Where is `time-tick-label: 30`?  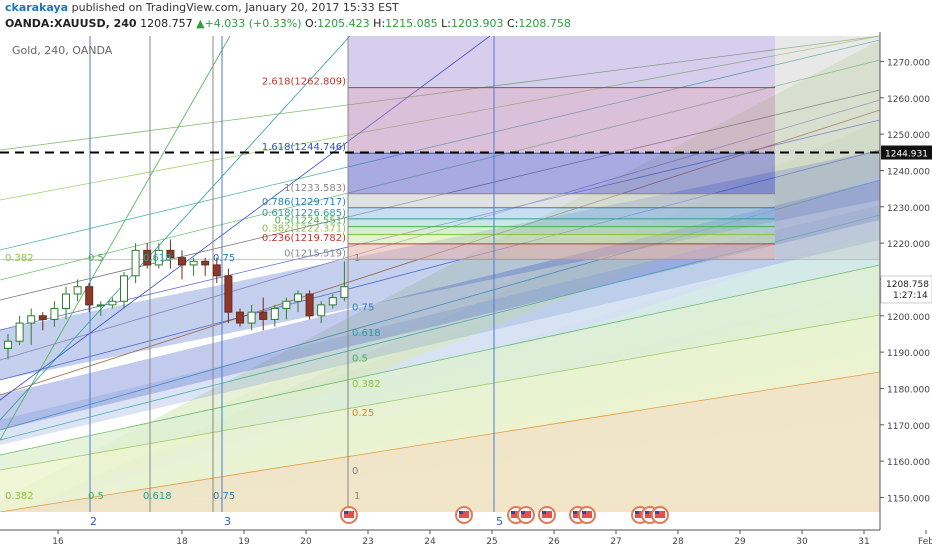
time-tick-label: 30 is located at coordinates (802, 542).